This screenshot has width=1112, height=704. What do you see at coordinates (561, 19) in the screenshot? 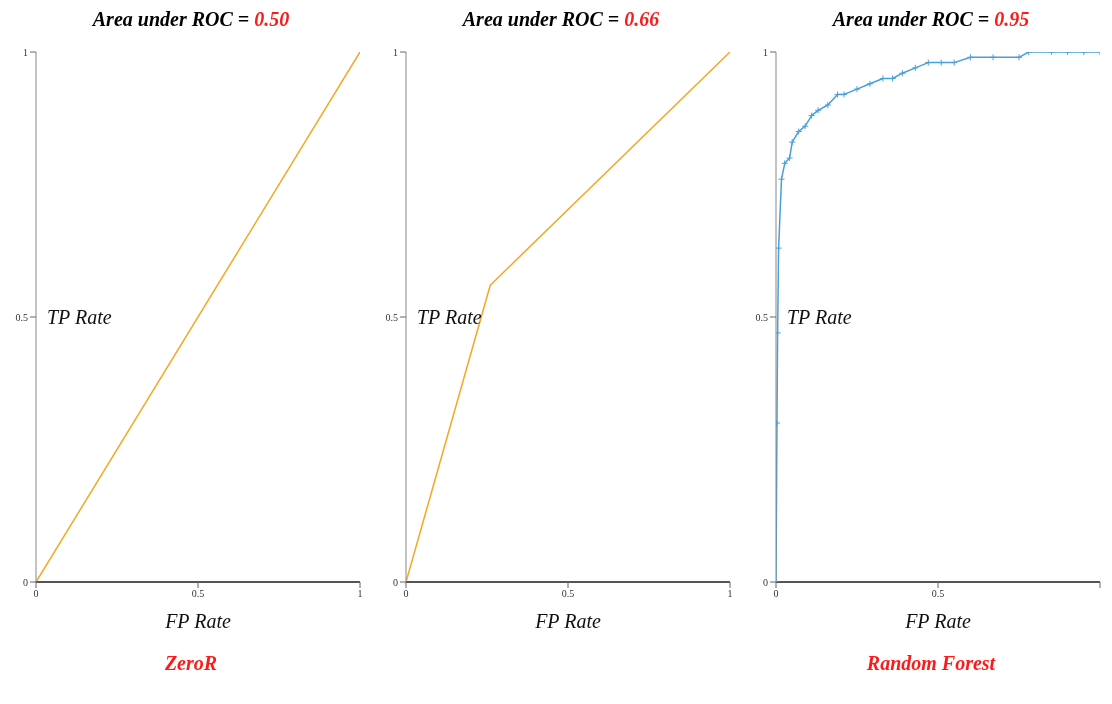
I see `chart-title: Area under ROC = 0.66` at bounding box center [561, 19].